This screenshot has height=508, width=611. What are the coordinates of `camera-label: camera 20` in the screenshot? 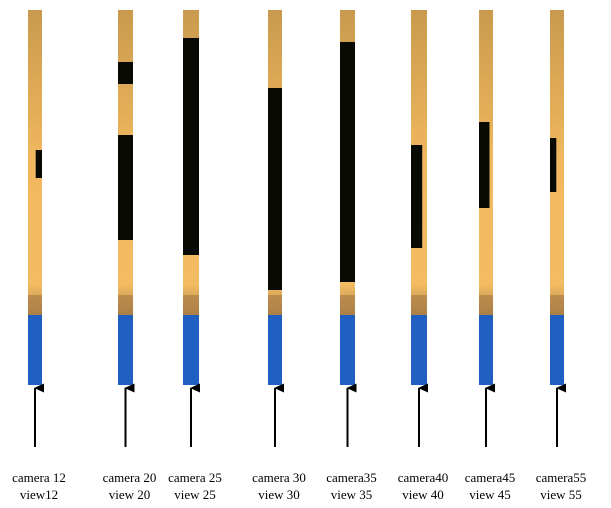 It's located at (130, 477).